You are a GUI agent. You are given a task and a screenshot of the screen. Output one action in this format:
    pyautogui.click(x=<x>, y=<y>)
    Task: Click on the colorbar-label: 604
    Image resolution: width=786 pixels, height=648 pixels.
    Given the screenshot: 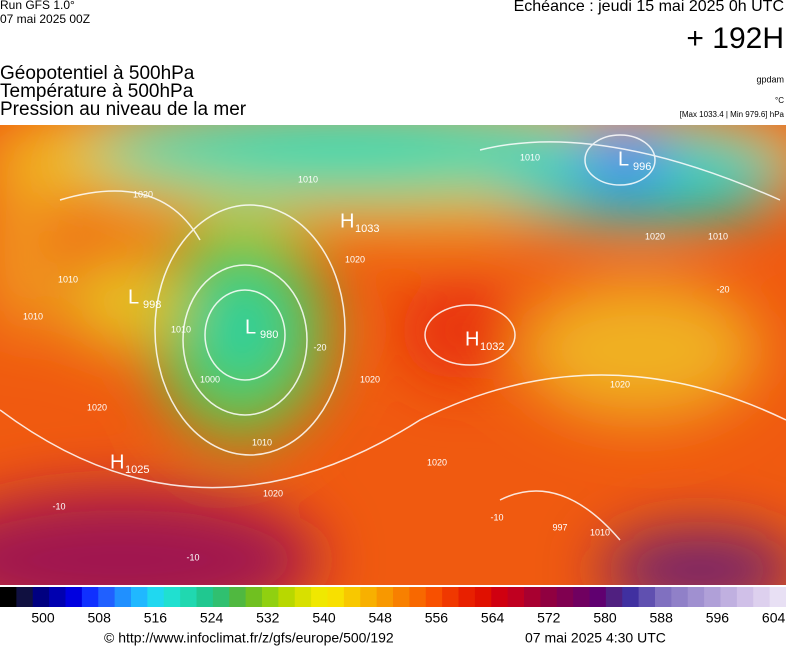 What is the action you would take?
    pyautogui.click(x=774, y=618)
    